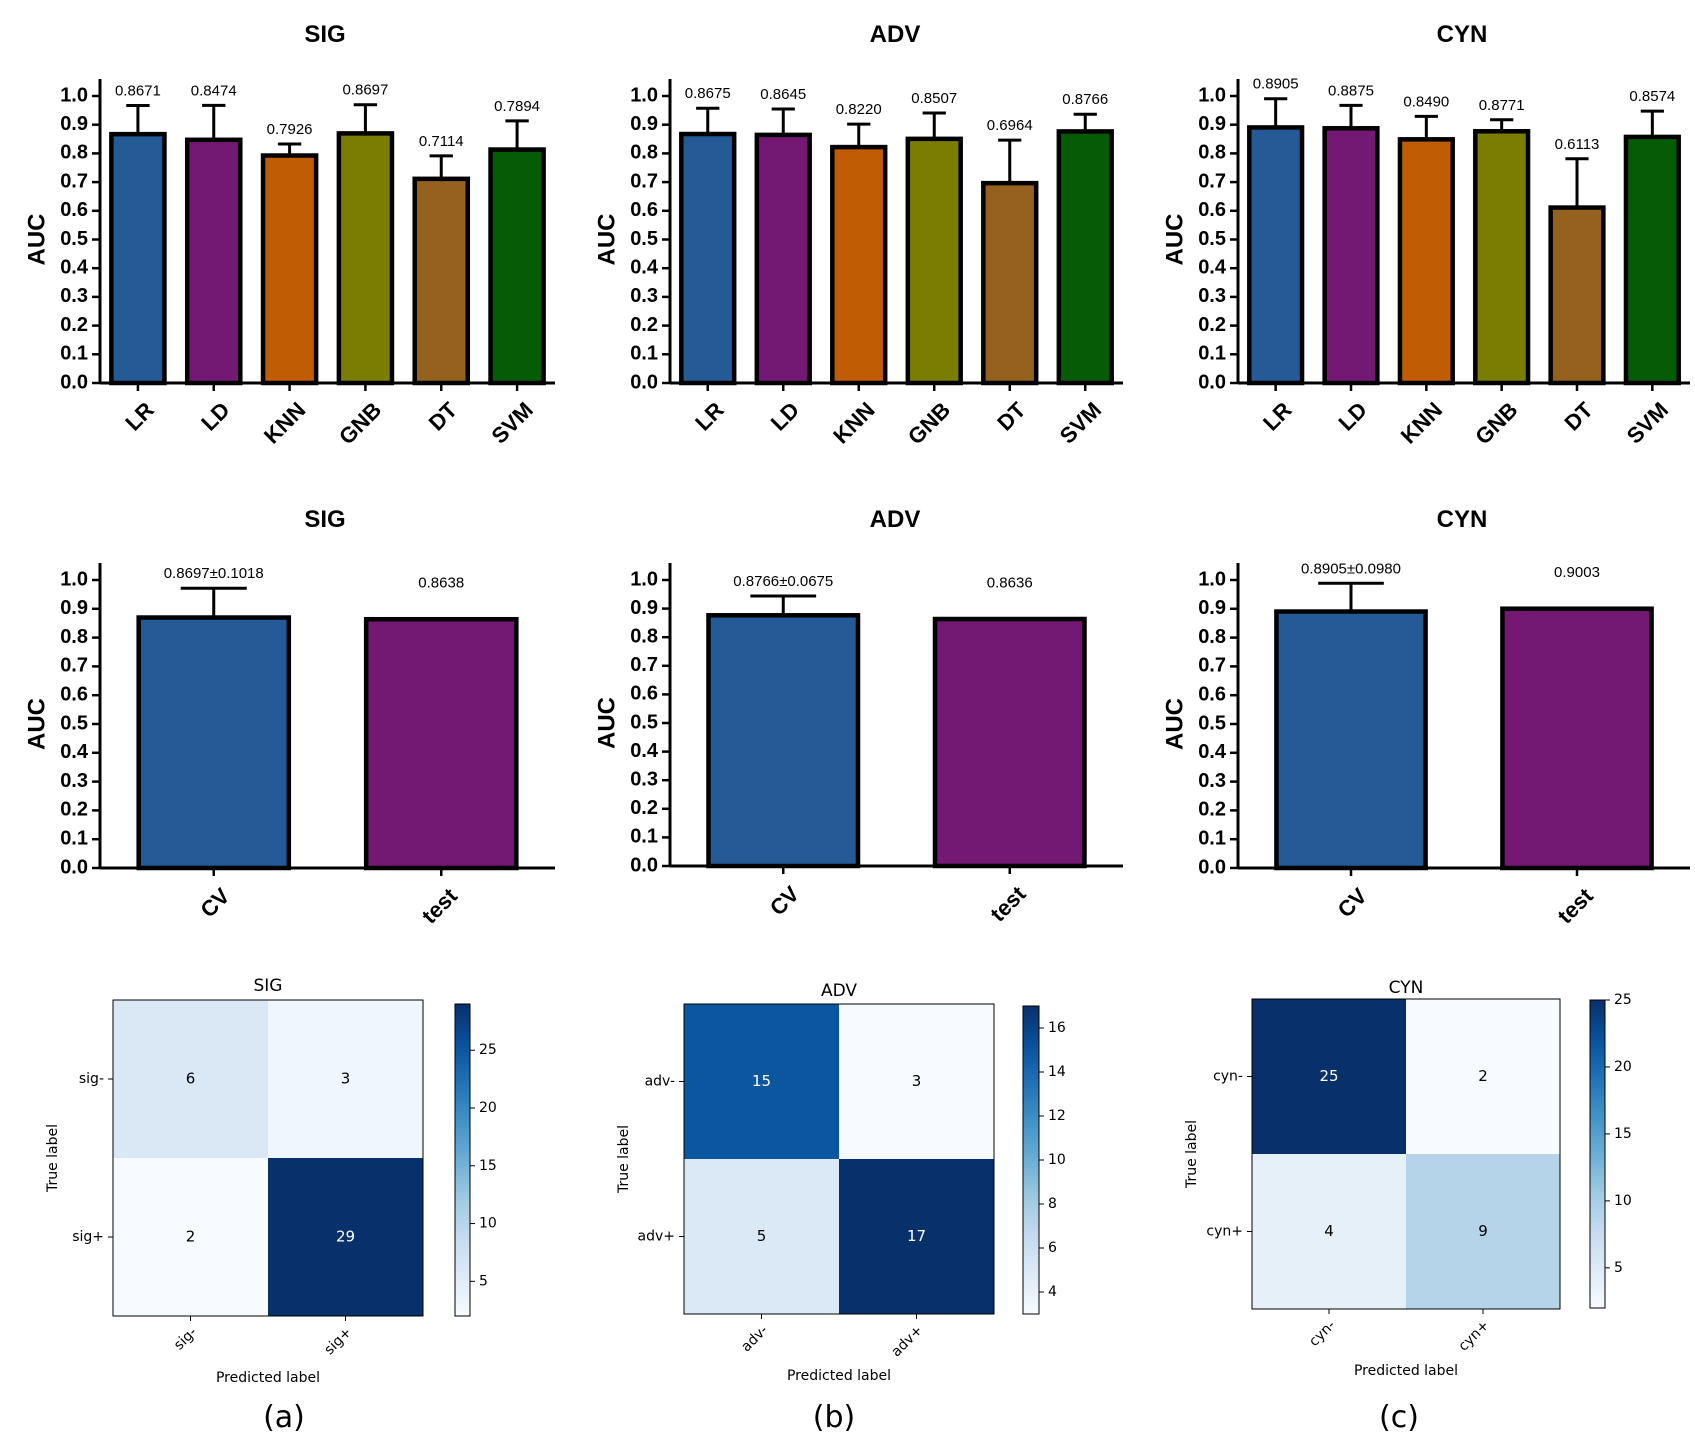 The height and width of the screenshot is (1448, 1695). I want to click on y-tick-label: 0.1, so click(1212, 354).